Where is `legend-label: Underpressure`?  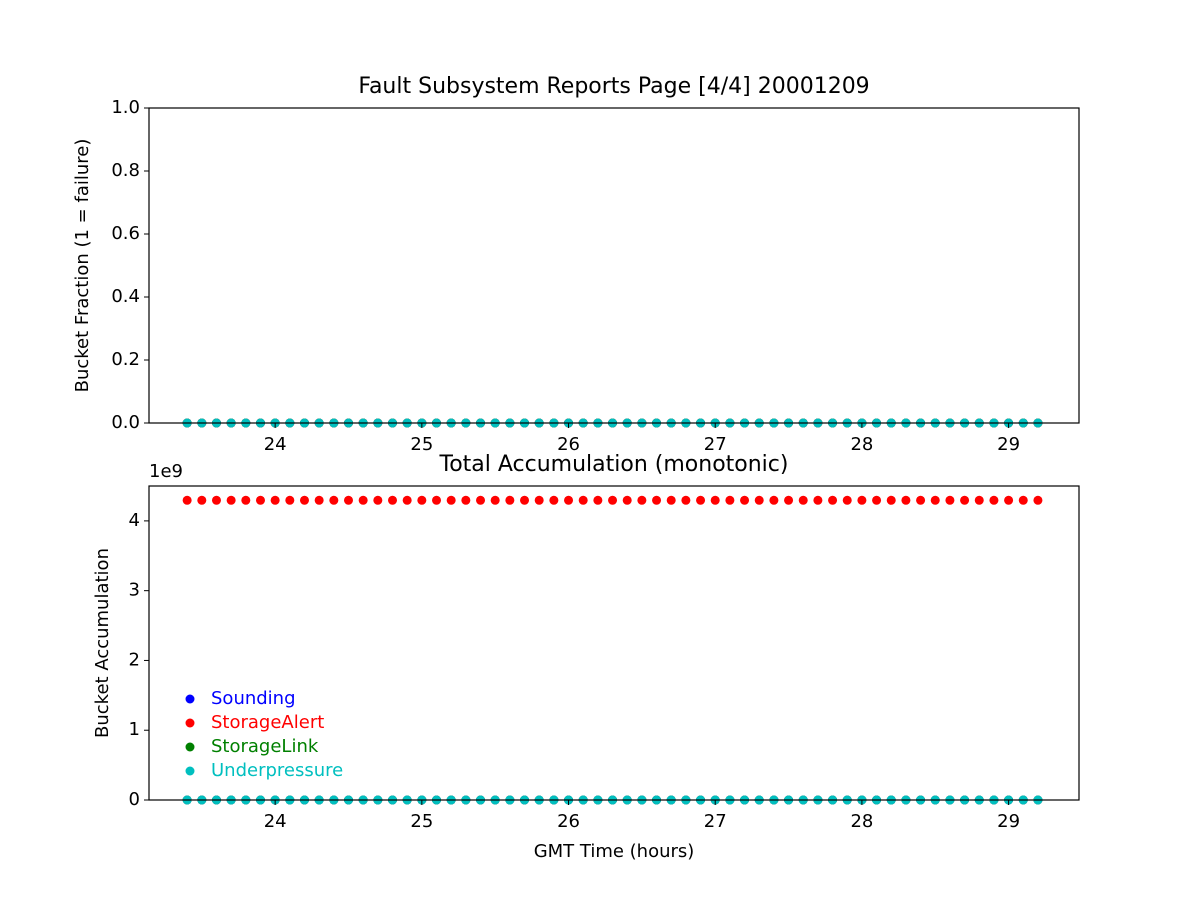
legend-label: Underpressure is located at coordinates (277, 770).